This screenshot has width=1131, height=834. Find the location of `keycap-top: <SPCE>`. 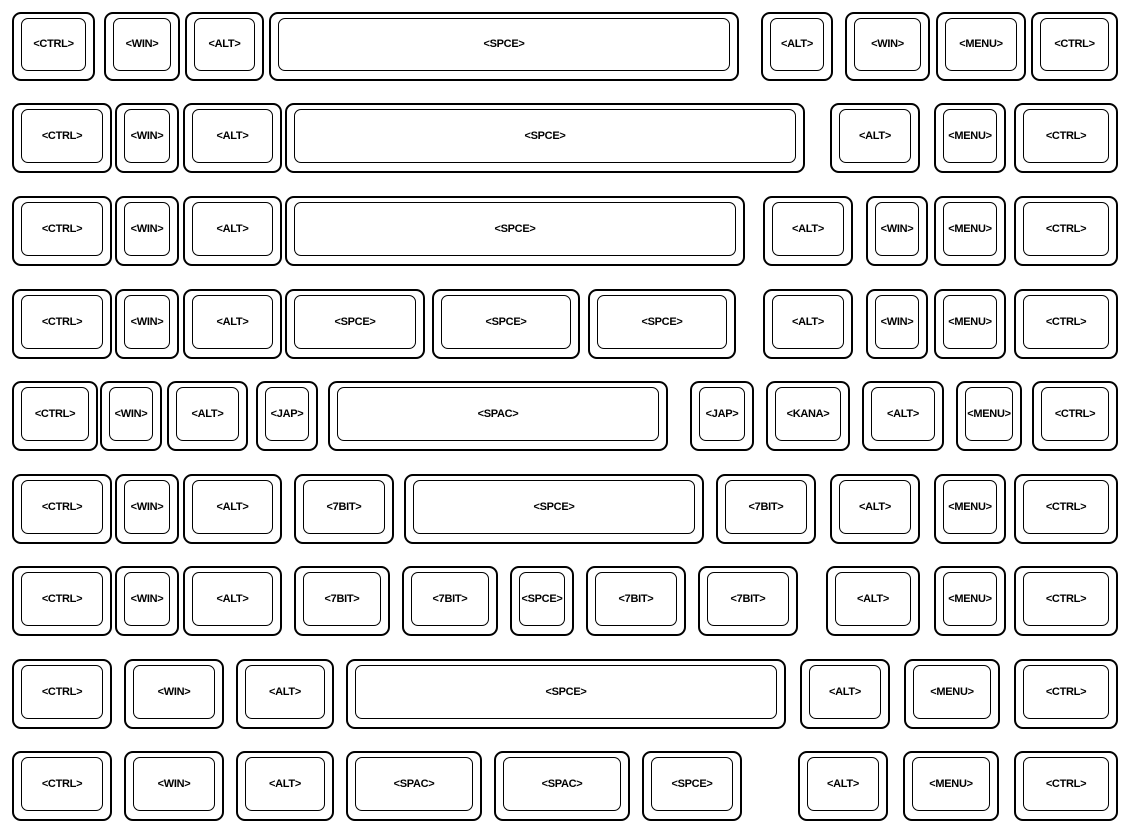

keycap-top: <SPCE> is located at coordinates (506, 322).